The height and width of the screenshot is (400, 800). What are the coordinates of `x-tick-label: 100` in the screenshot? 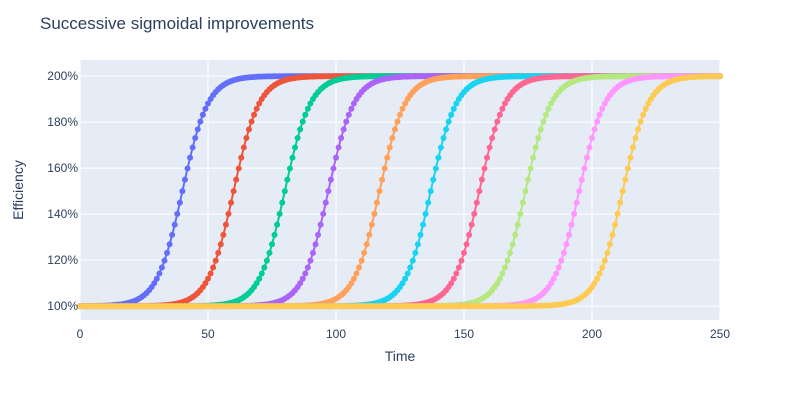 It's located at (336, 334).